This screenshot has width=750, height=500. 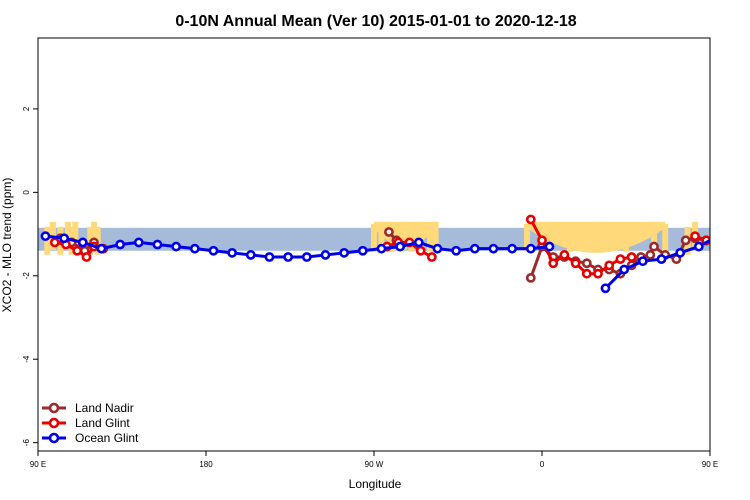 What do you see at coordinates (54, 438) in the screenshot?
I see `legend-marker-ocean-glint` at bounding box center [54, 438].